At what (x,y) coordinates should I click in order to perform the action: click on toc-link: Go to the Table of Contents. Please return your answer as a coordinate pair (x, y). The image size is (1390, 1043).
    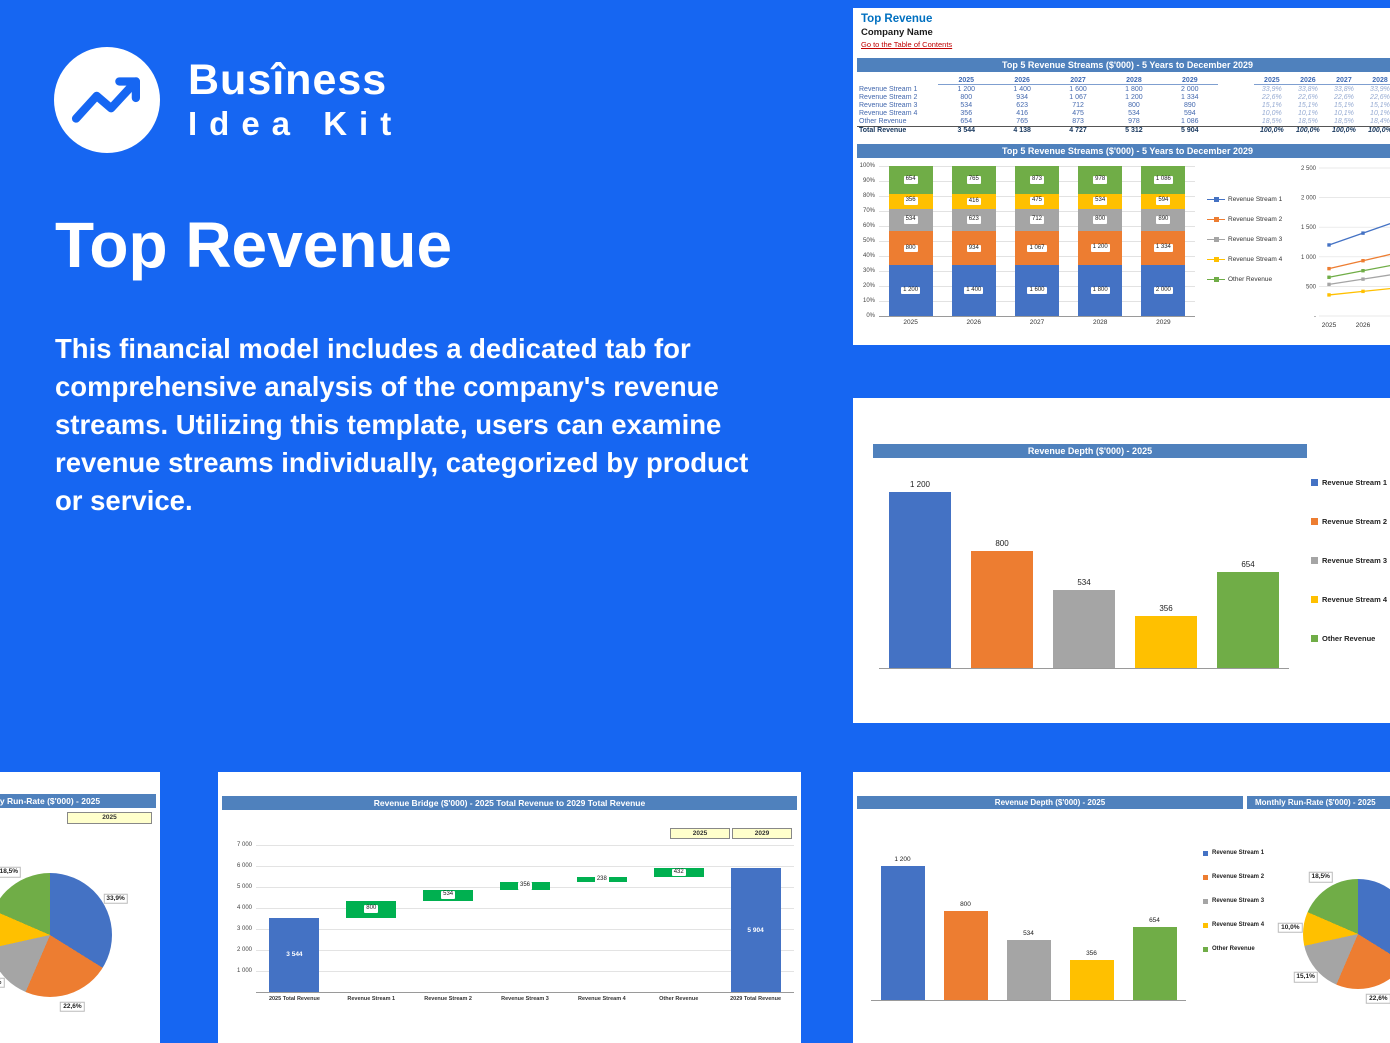
    Looking at the image, I should click on (907, 44).